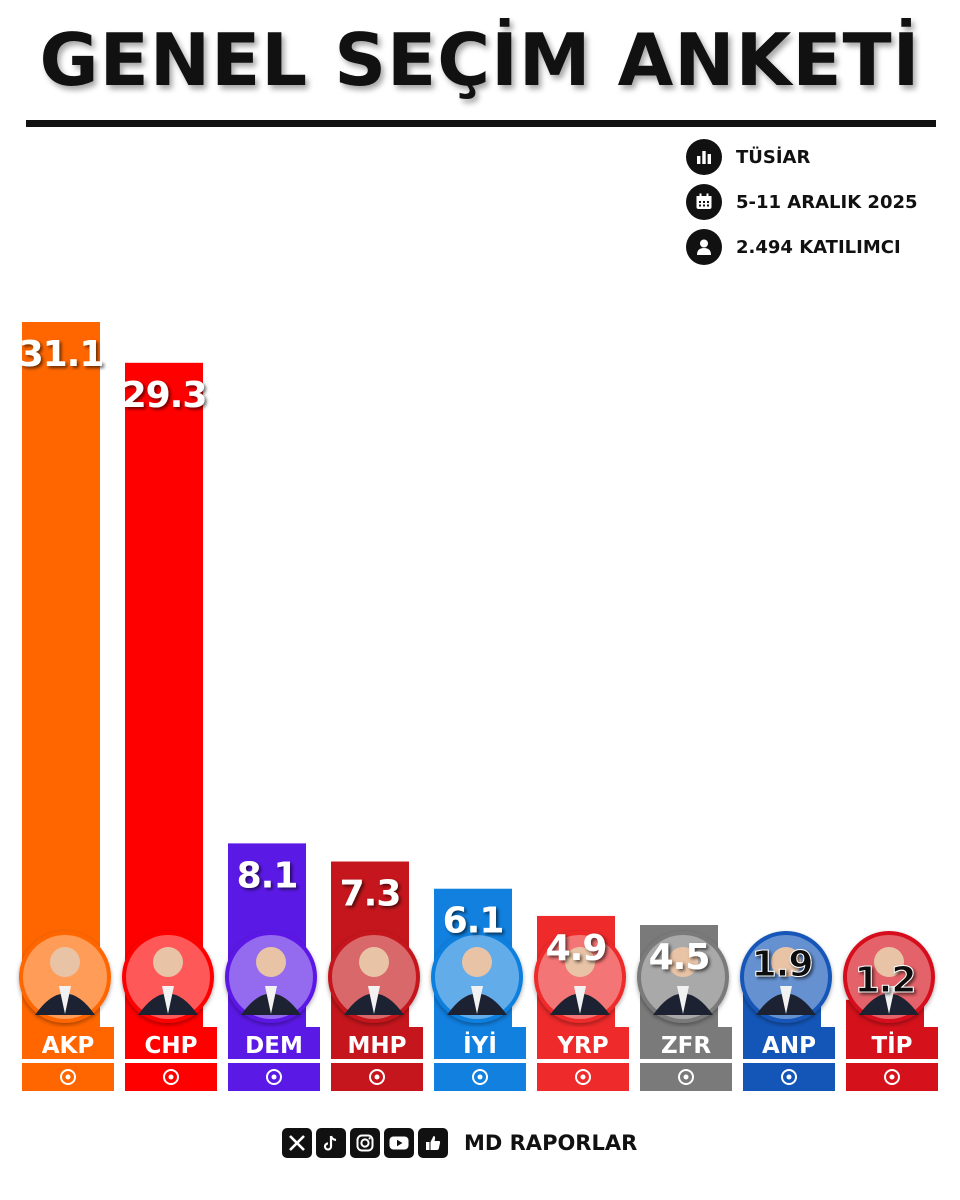  What do you see at coordinates (168, 977) in the screenshot?
I see `candidate-portrait-chp` at bounding box center [168, 977].